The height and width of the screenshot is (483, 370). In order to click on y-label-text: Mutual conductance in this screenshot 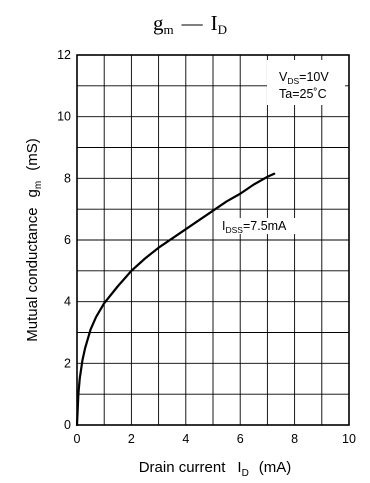, I will do `click(32, 274)`.